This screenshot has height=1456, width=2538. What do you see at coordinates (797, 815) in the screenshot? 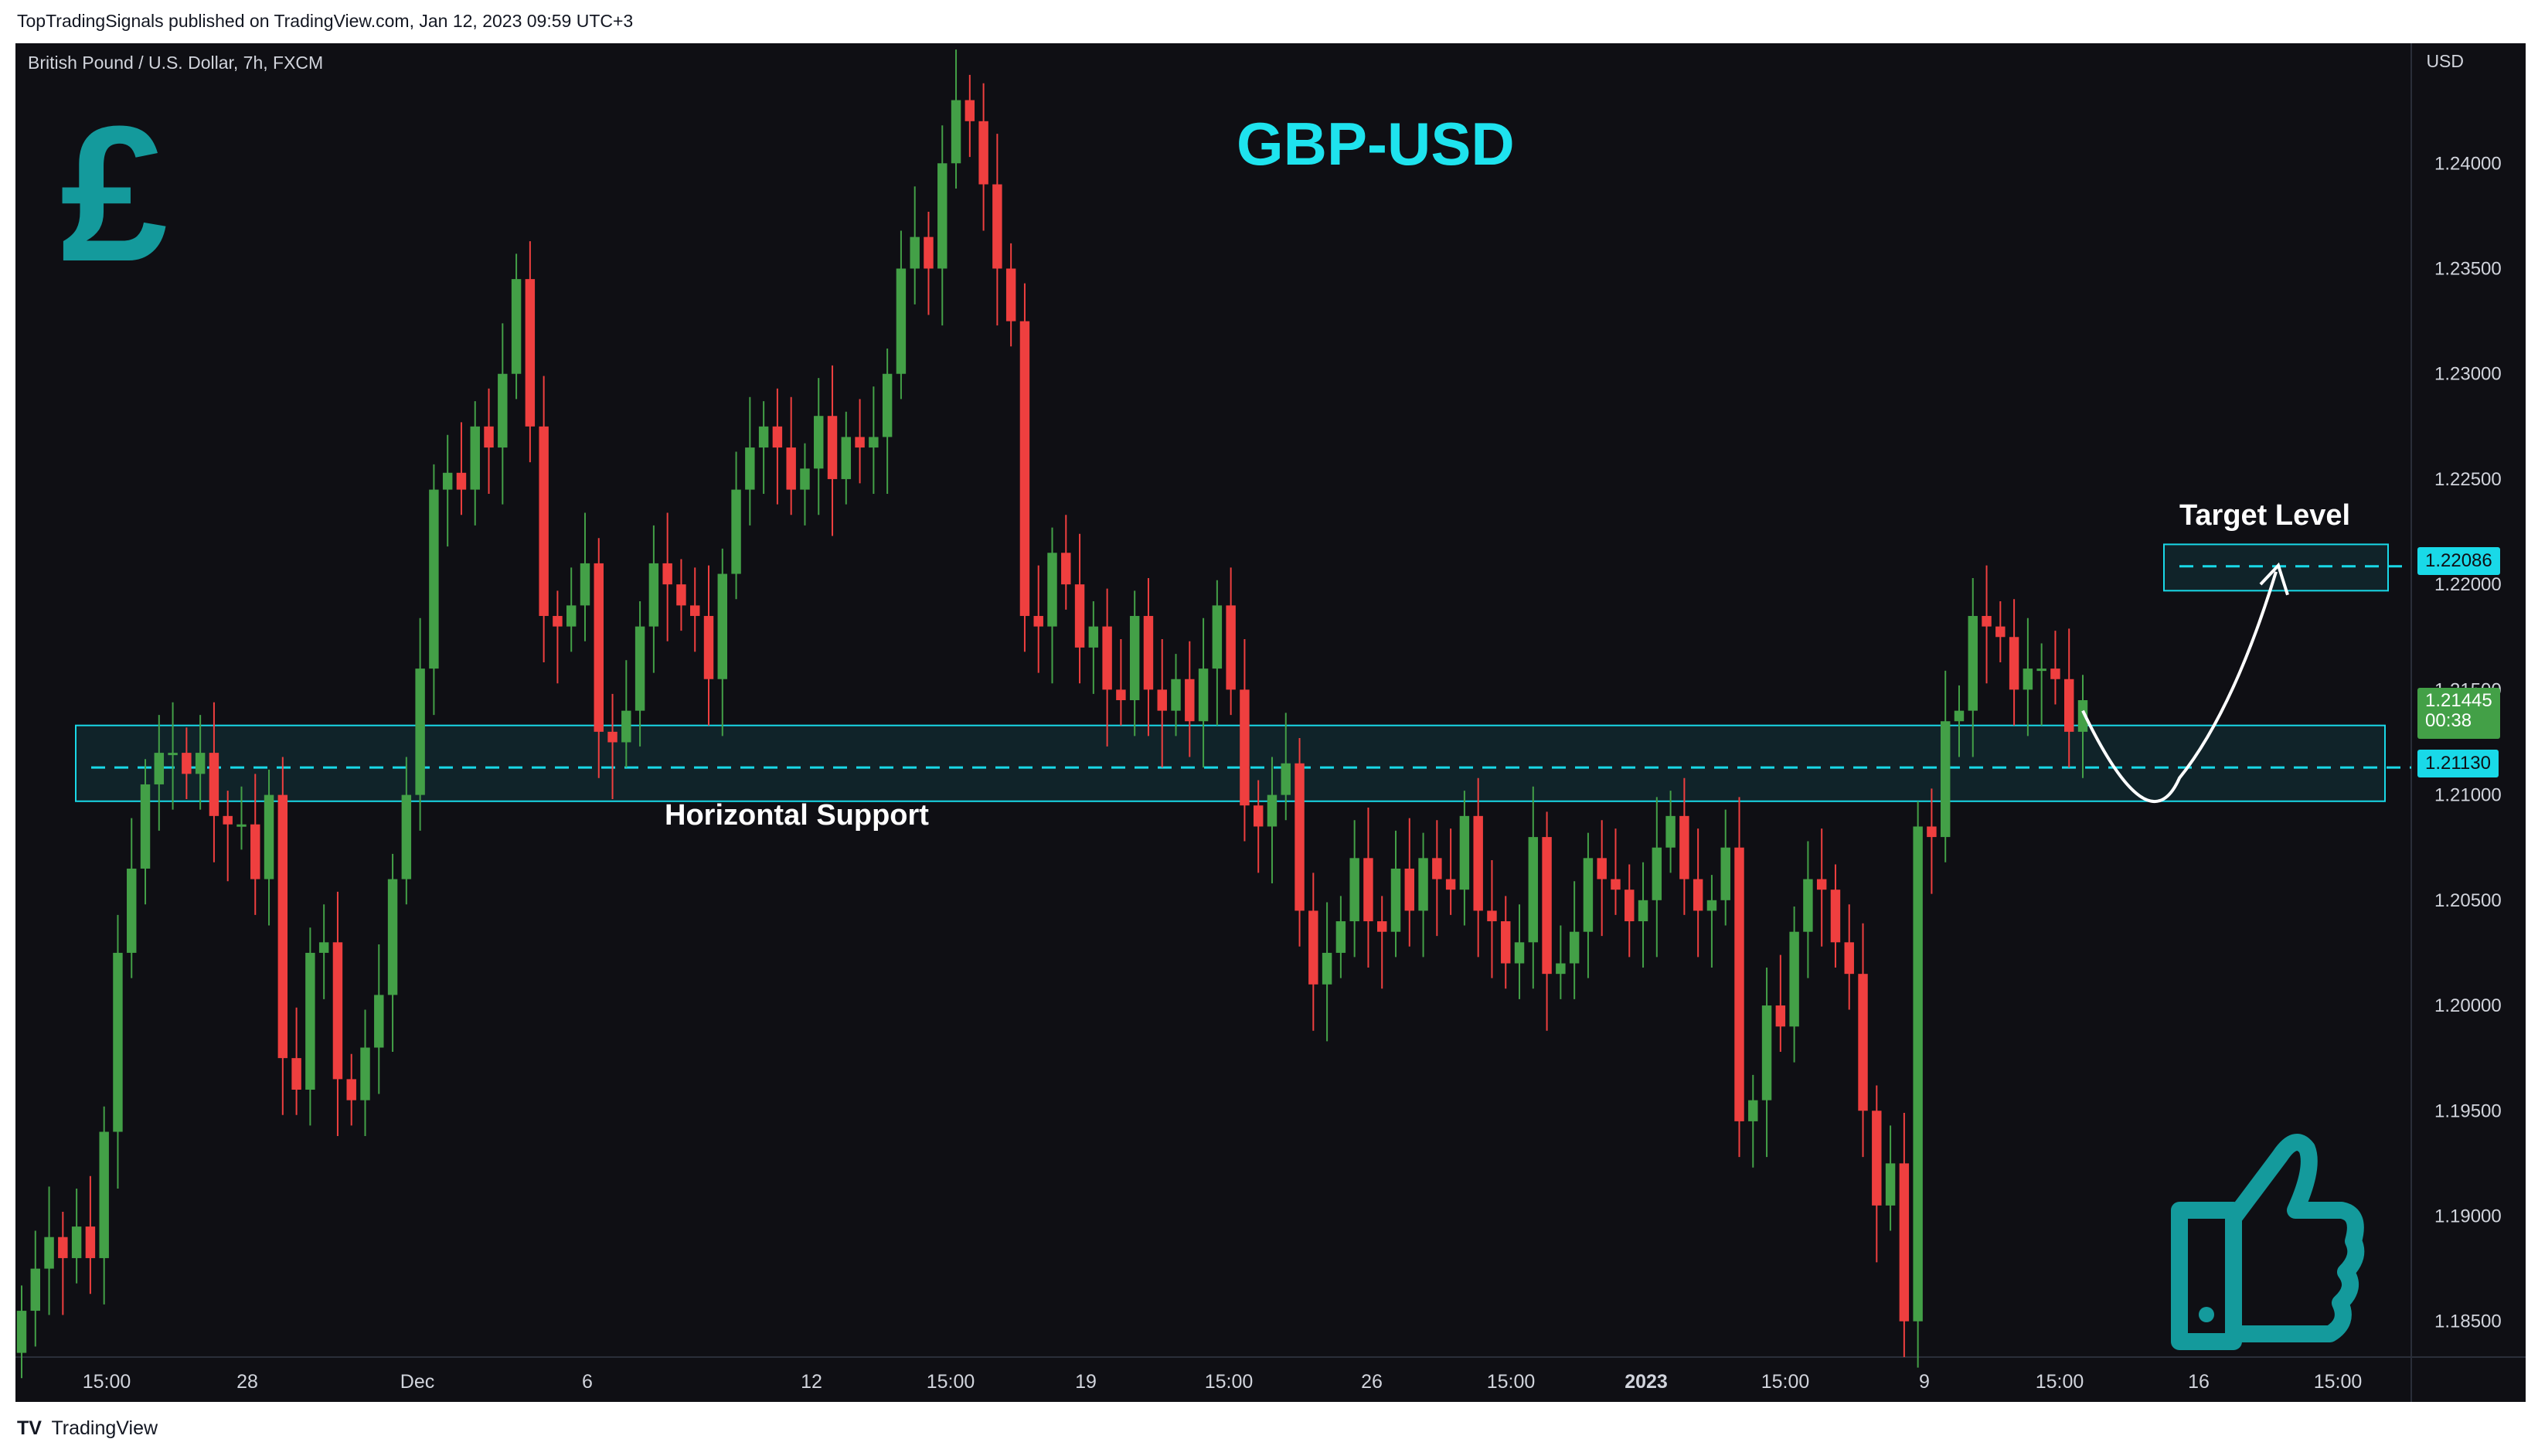
I see `support-label: Horizontal Support` at bounding box center [797, 815].